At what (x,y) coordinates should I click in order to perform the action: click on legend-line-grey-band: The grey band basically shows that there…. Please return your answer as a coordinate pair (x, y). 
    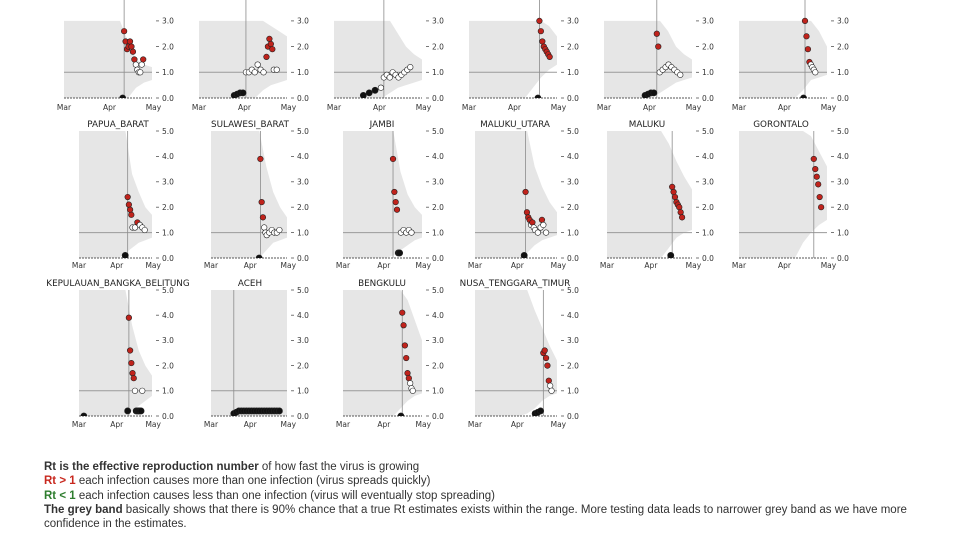
    Looking at the image, I should click on (494, 517).